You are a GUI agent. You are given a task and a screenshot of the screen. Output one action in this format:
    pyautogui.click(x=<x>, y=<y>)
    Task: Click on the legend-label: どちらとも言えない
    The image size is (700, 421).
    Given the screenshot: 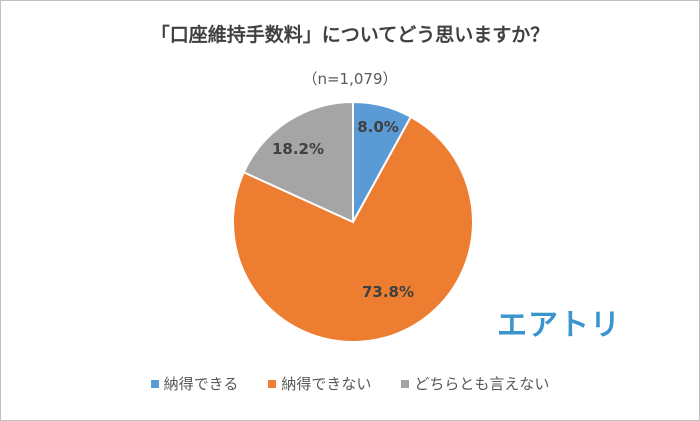 What is the action you would take?
    pyautogui.click(x=482, y=384)
    